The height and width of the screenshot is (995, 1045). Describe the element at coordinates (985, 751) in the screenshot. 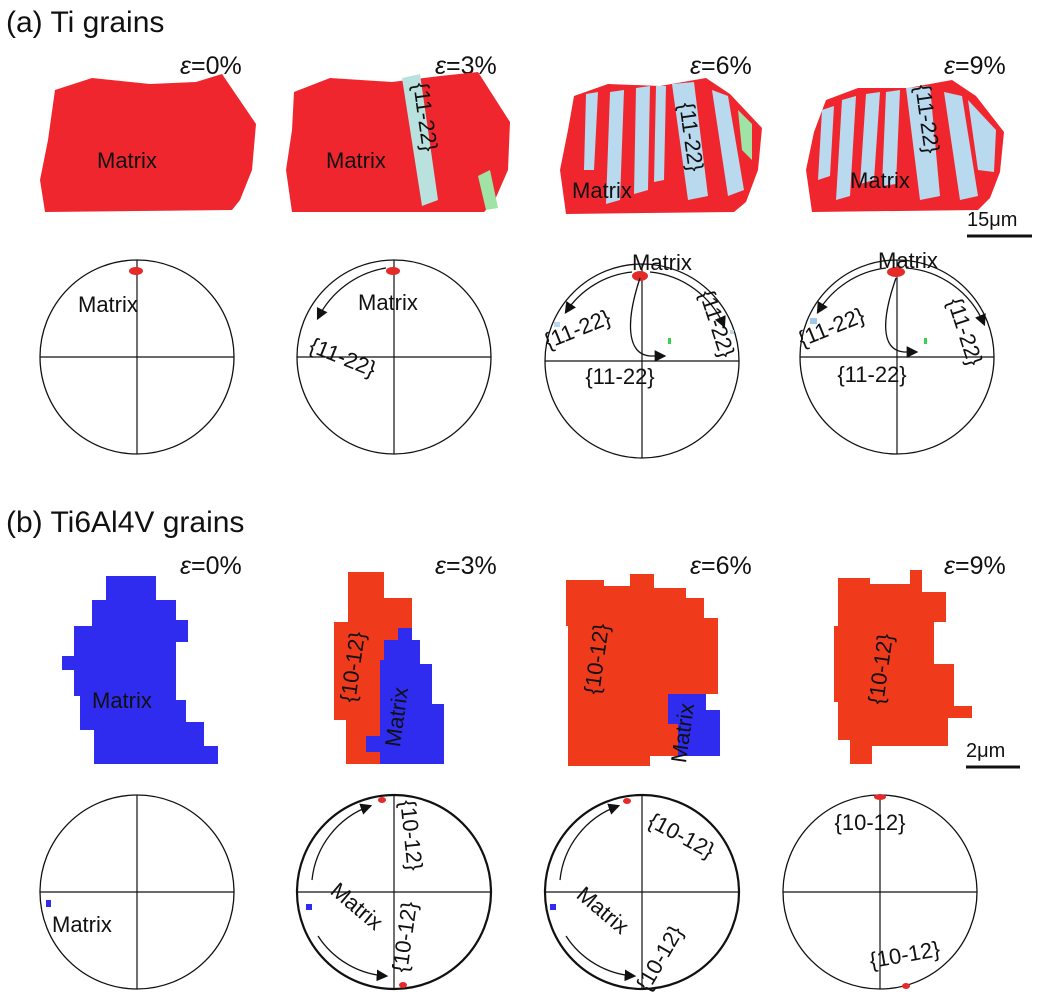

I see `scale-bar-label-b: 2μm` at that location.